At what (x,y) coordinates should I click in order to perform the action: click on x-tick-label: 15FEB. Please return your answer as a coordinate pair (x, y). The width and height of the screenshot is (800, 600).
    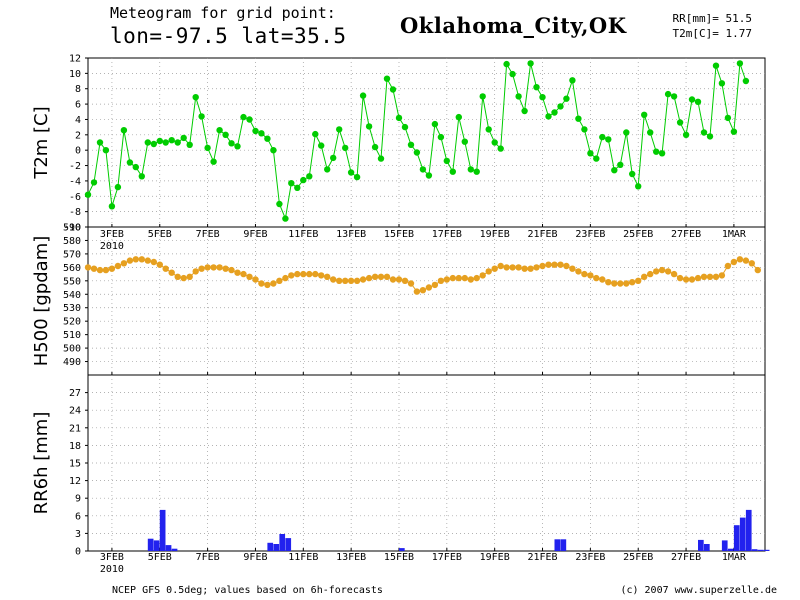
    Looking at the image, I should click on (399, 234).